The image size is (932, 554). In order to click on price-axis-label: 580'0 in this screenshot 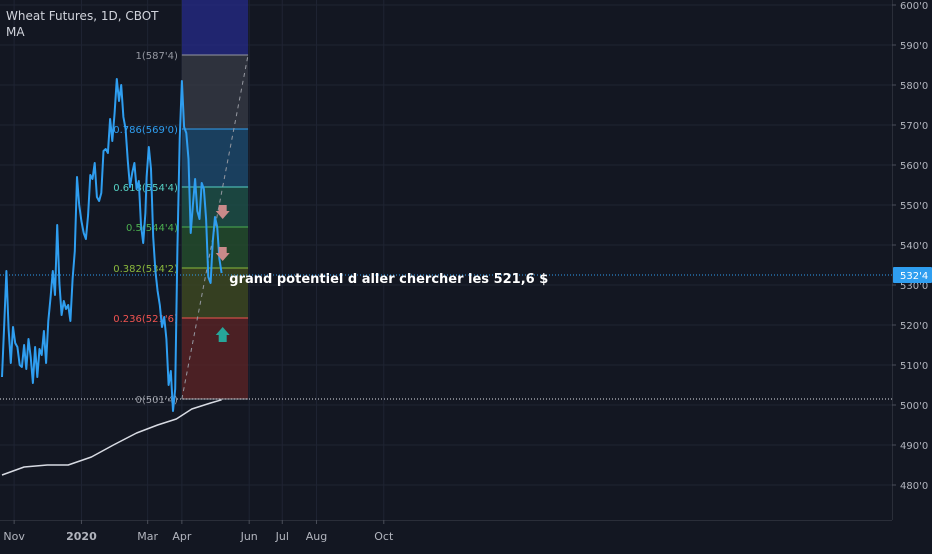, I will do `click(914, 86)`.